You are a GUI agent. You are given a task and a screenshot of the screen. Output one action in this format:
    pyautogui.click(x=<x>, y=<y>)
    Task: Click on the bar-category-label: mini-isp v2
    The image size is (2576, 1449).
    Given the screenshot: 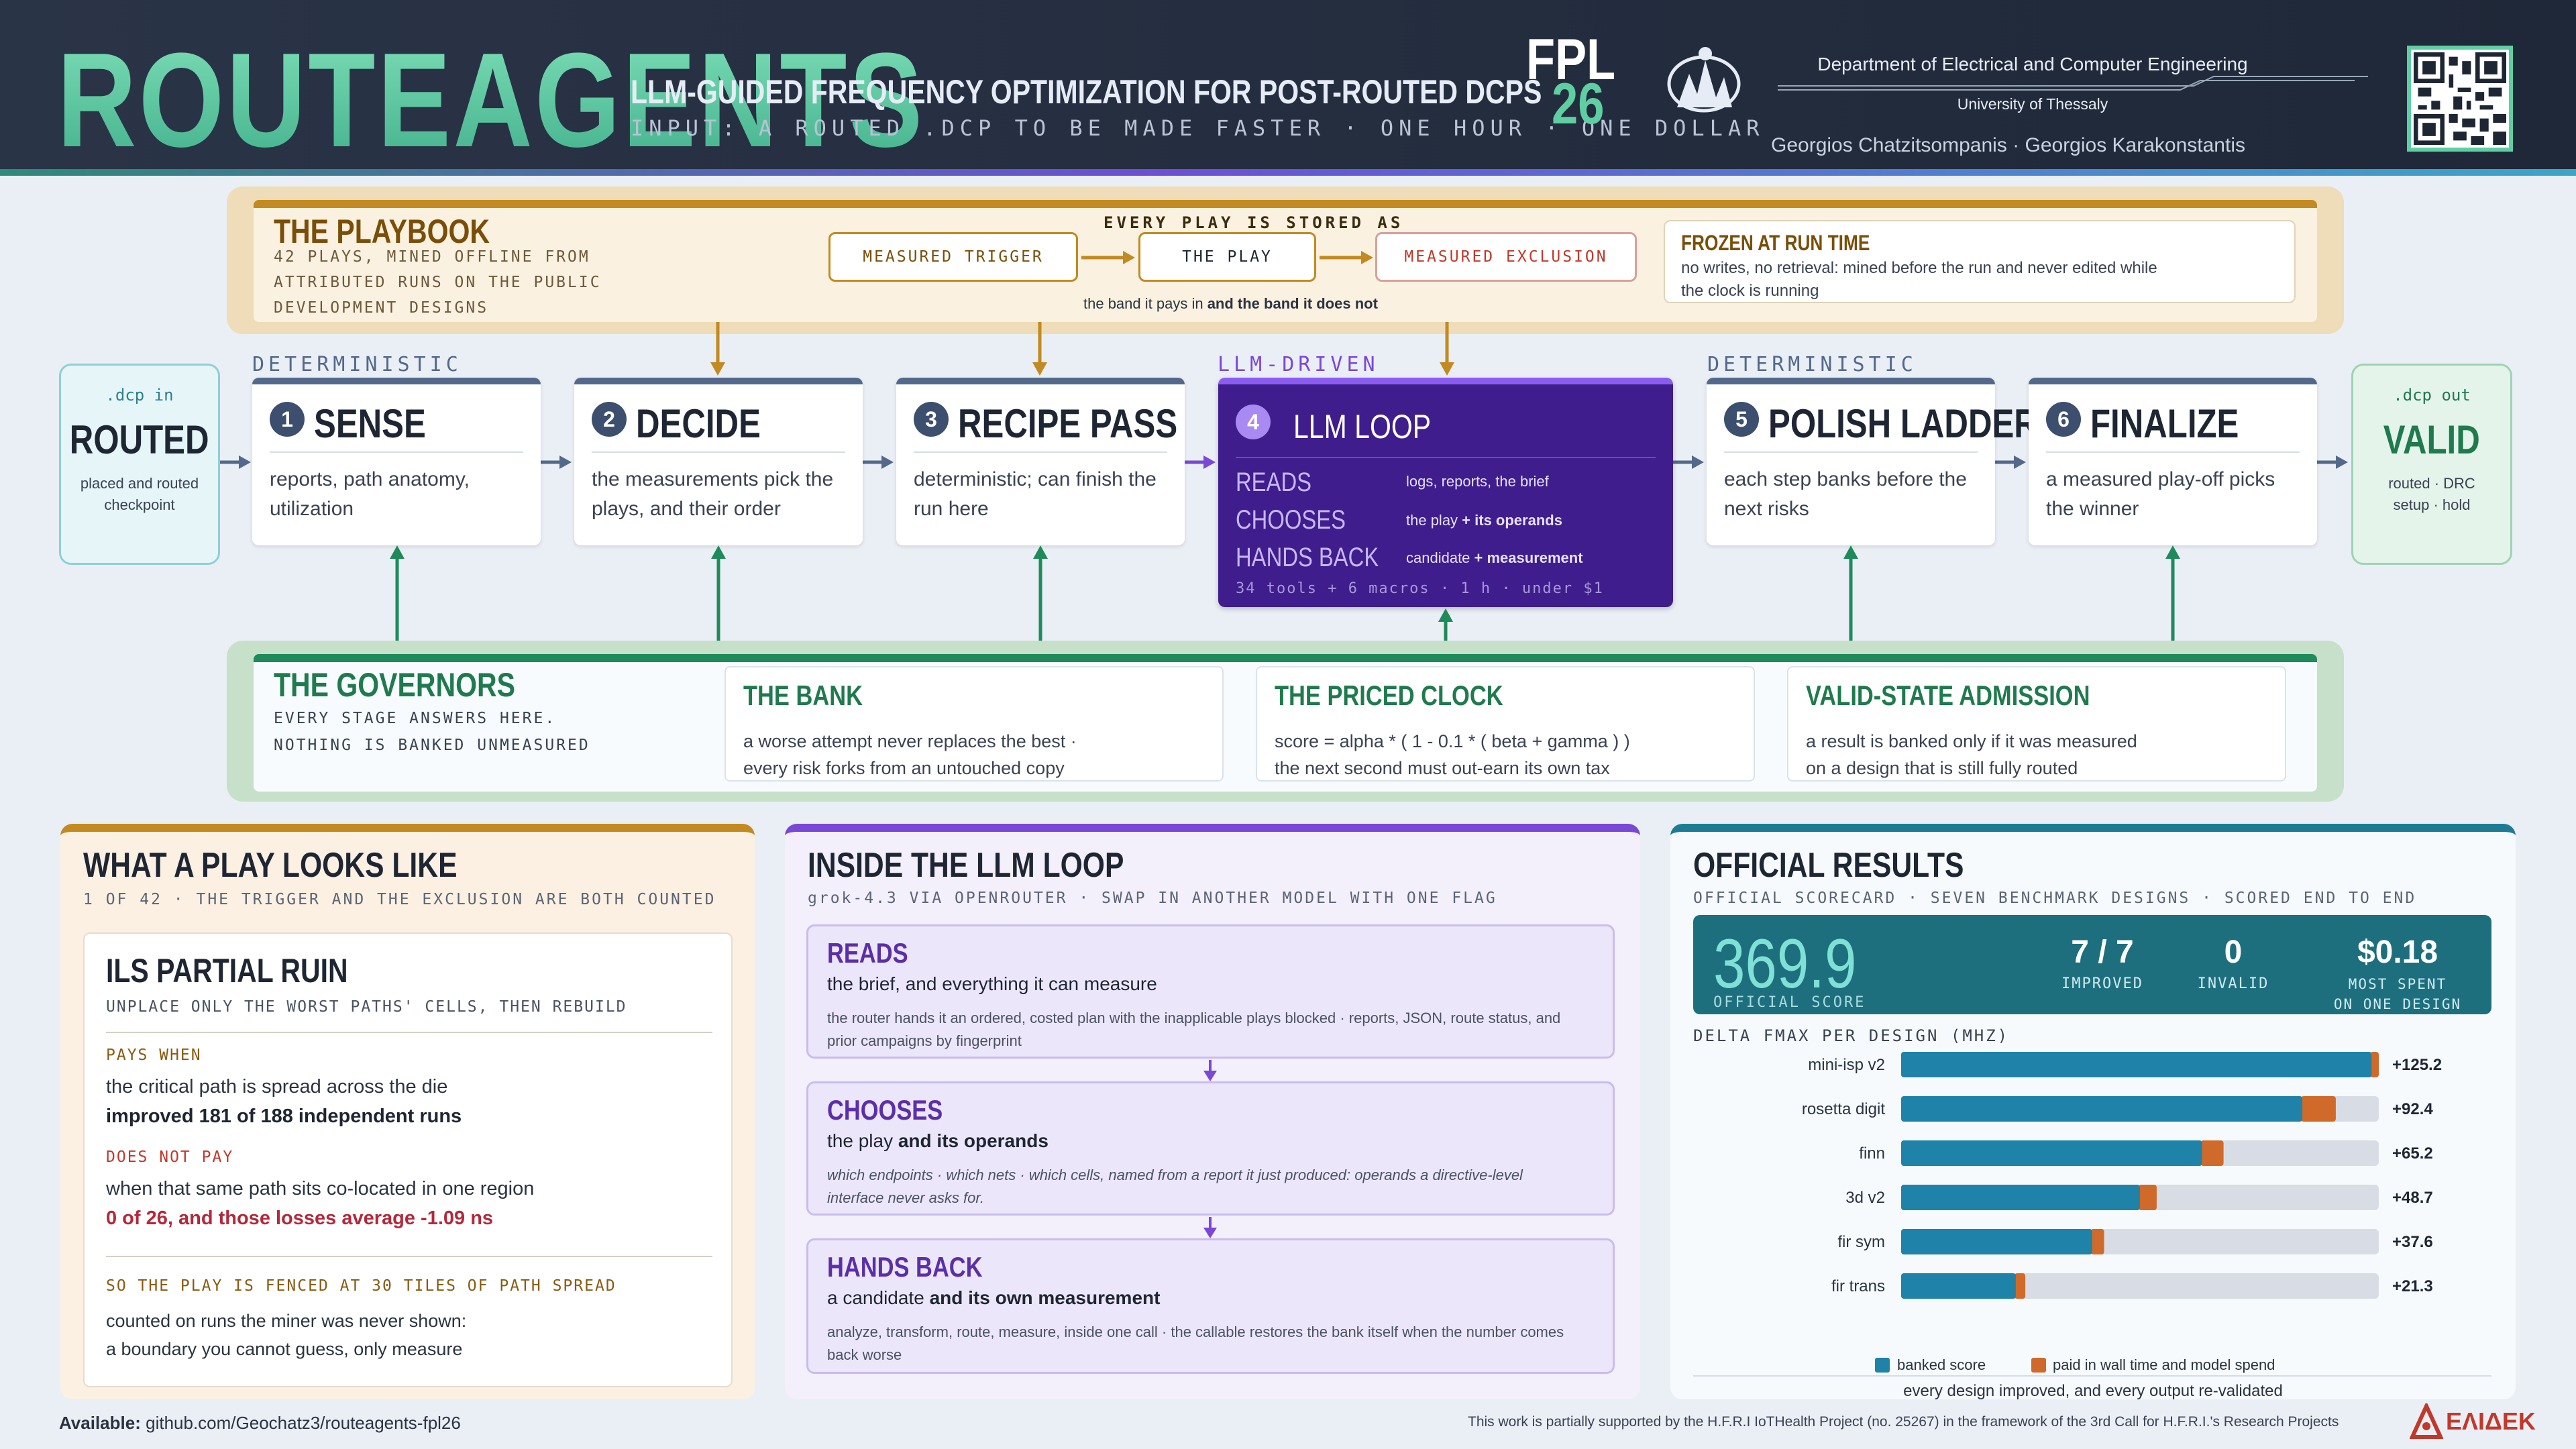 What is the action you would take?
    pyautogui.click(x=1846, y=1065)
    